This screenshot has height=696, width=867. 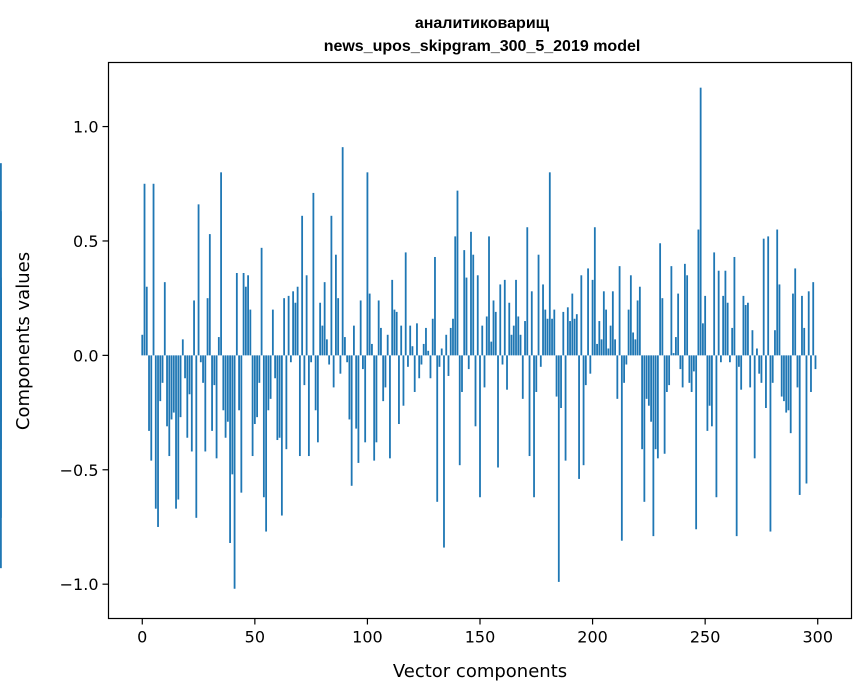 I want to click on y-tick-label: 0.5, so click(x=85, y=241).